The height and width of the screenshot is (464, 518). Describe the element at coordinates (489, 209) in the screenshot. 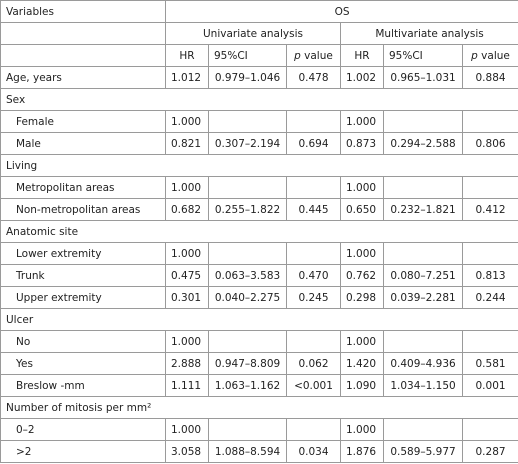

I see `data-cell: 0.412` at that location.